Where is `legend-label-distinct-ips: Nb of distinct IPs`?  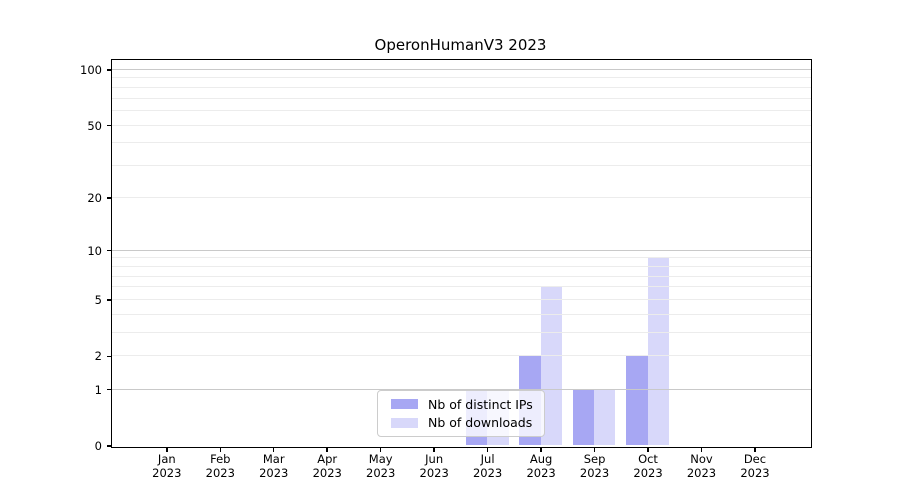 legend-label-distinct-ips: Nb of distinct IPs is located at coordinates (480, 404).